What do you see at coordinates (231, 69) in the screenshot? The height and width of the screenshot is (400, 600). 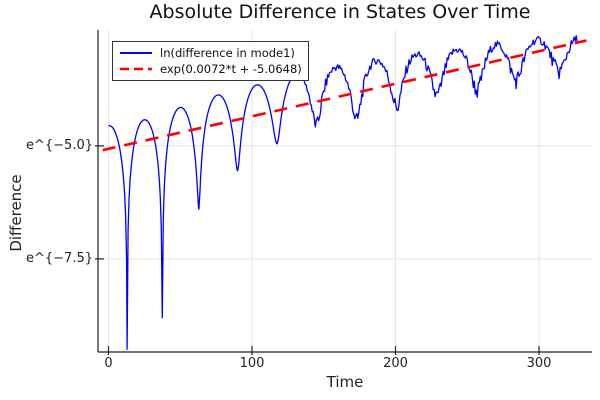 I see `legend-label-red: exp(0.0072*t + -5.0648)` at bounding box center [231, 69].